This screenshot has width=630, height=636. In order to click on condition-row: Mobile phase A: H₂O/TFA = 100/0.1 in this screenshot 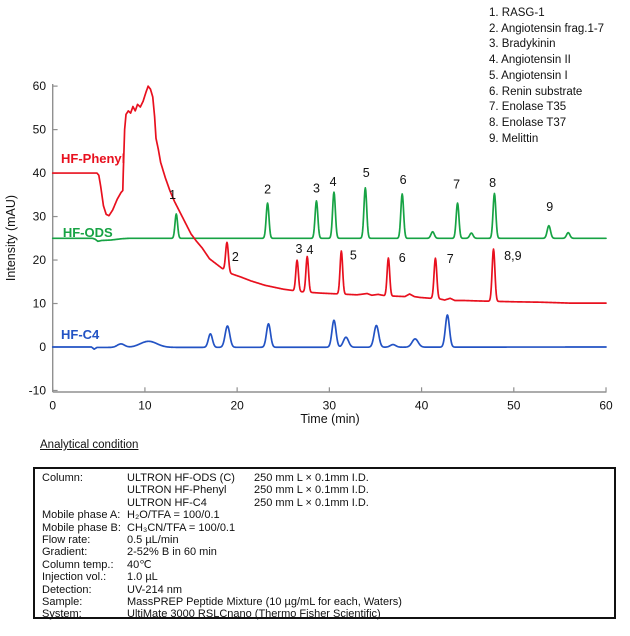, I will do `click(326, 515)`.